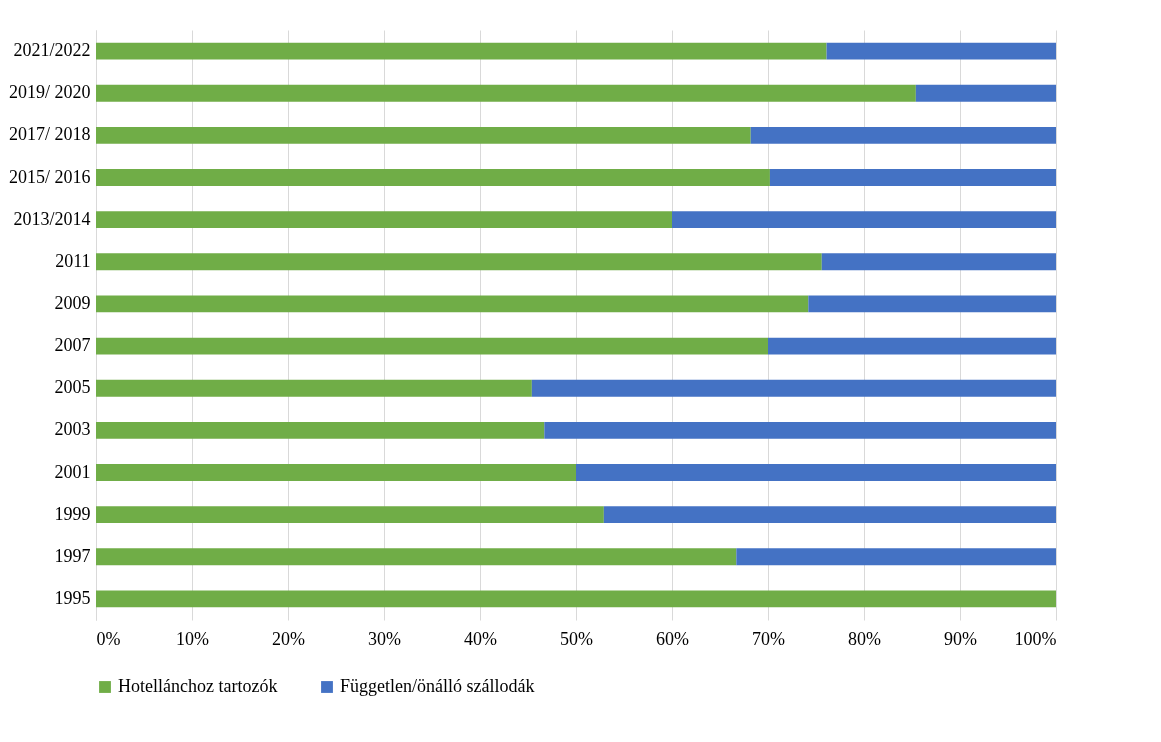  What do you see at coordinates (72, 471) in the screenshot?
I see `y-tick-label: 2001` at bounding box center [72, 471].